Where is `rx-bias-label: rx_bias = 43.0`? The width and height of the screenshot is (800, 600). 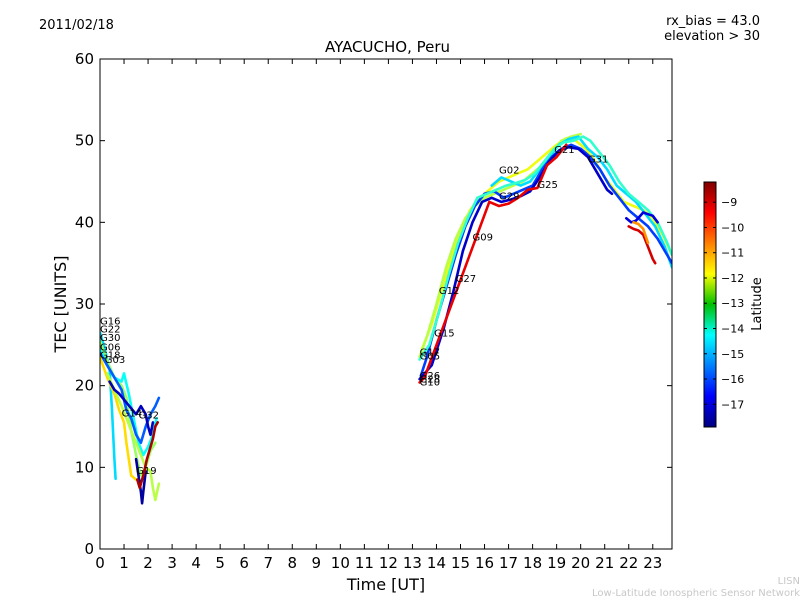 rx-bias-label: rx_bias = 43.0 is located at coordinates (713, 21).